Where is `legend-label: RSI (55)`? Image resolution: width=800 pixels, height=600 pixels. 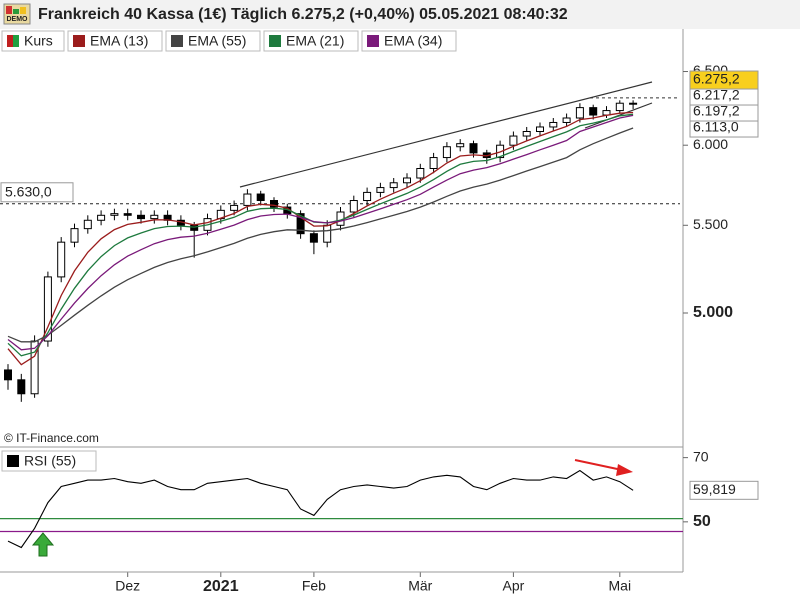
legend-label: RSI (55) is located at coordinates (50, 461).